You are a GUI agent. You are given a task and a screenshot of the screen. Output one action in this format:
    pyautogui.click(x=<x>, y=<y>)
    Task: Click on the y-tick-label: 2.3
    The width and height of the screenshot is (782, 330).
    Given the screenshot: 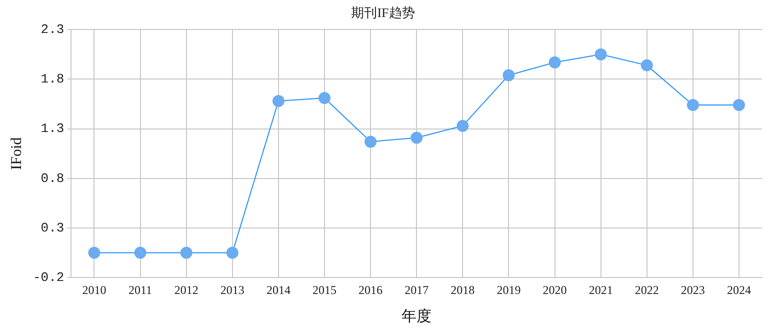 What is the action you would take?
    pyautogui.click(x=52, y=30)
    